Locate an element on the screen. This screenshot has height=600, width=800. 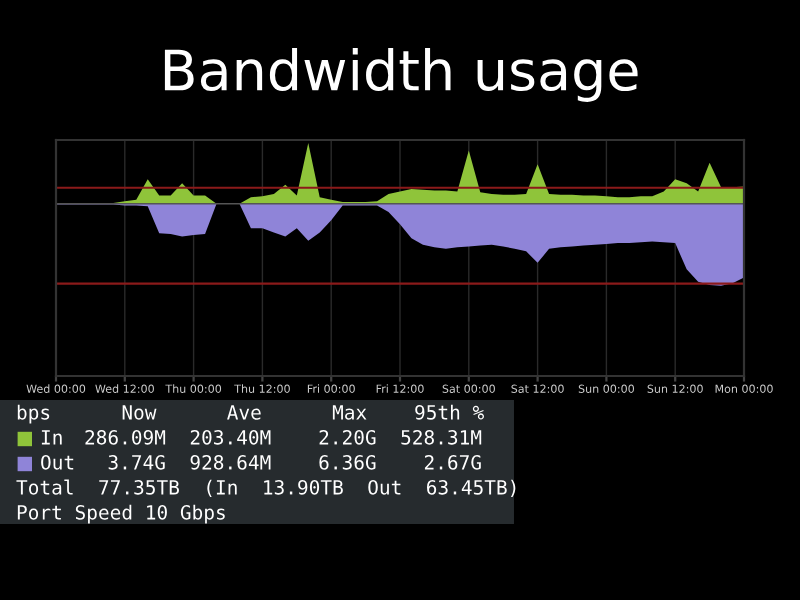
chart-title: Bandwidth usage is located at coordinates (401, 75).